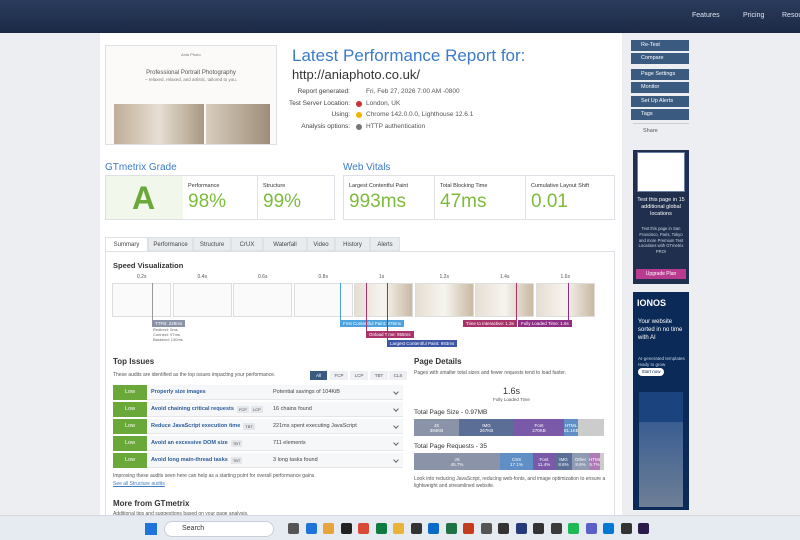  Describe the element at coordinates (560, 186) in the screenshot. I see `vital-label: Cumulative Layout Shift` at that location.